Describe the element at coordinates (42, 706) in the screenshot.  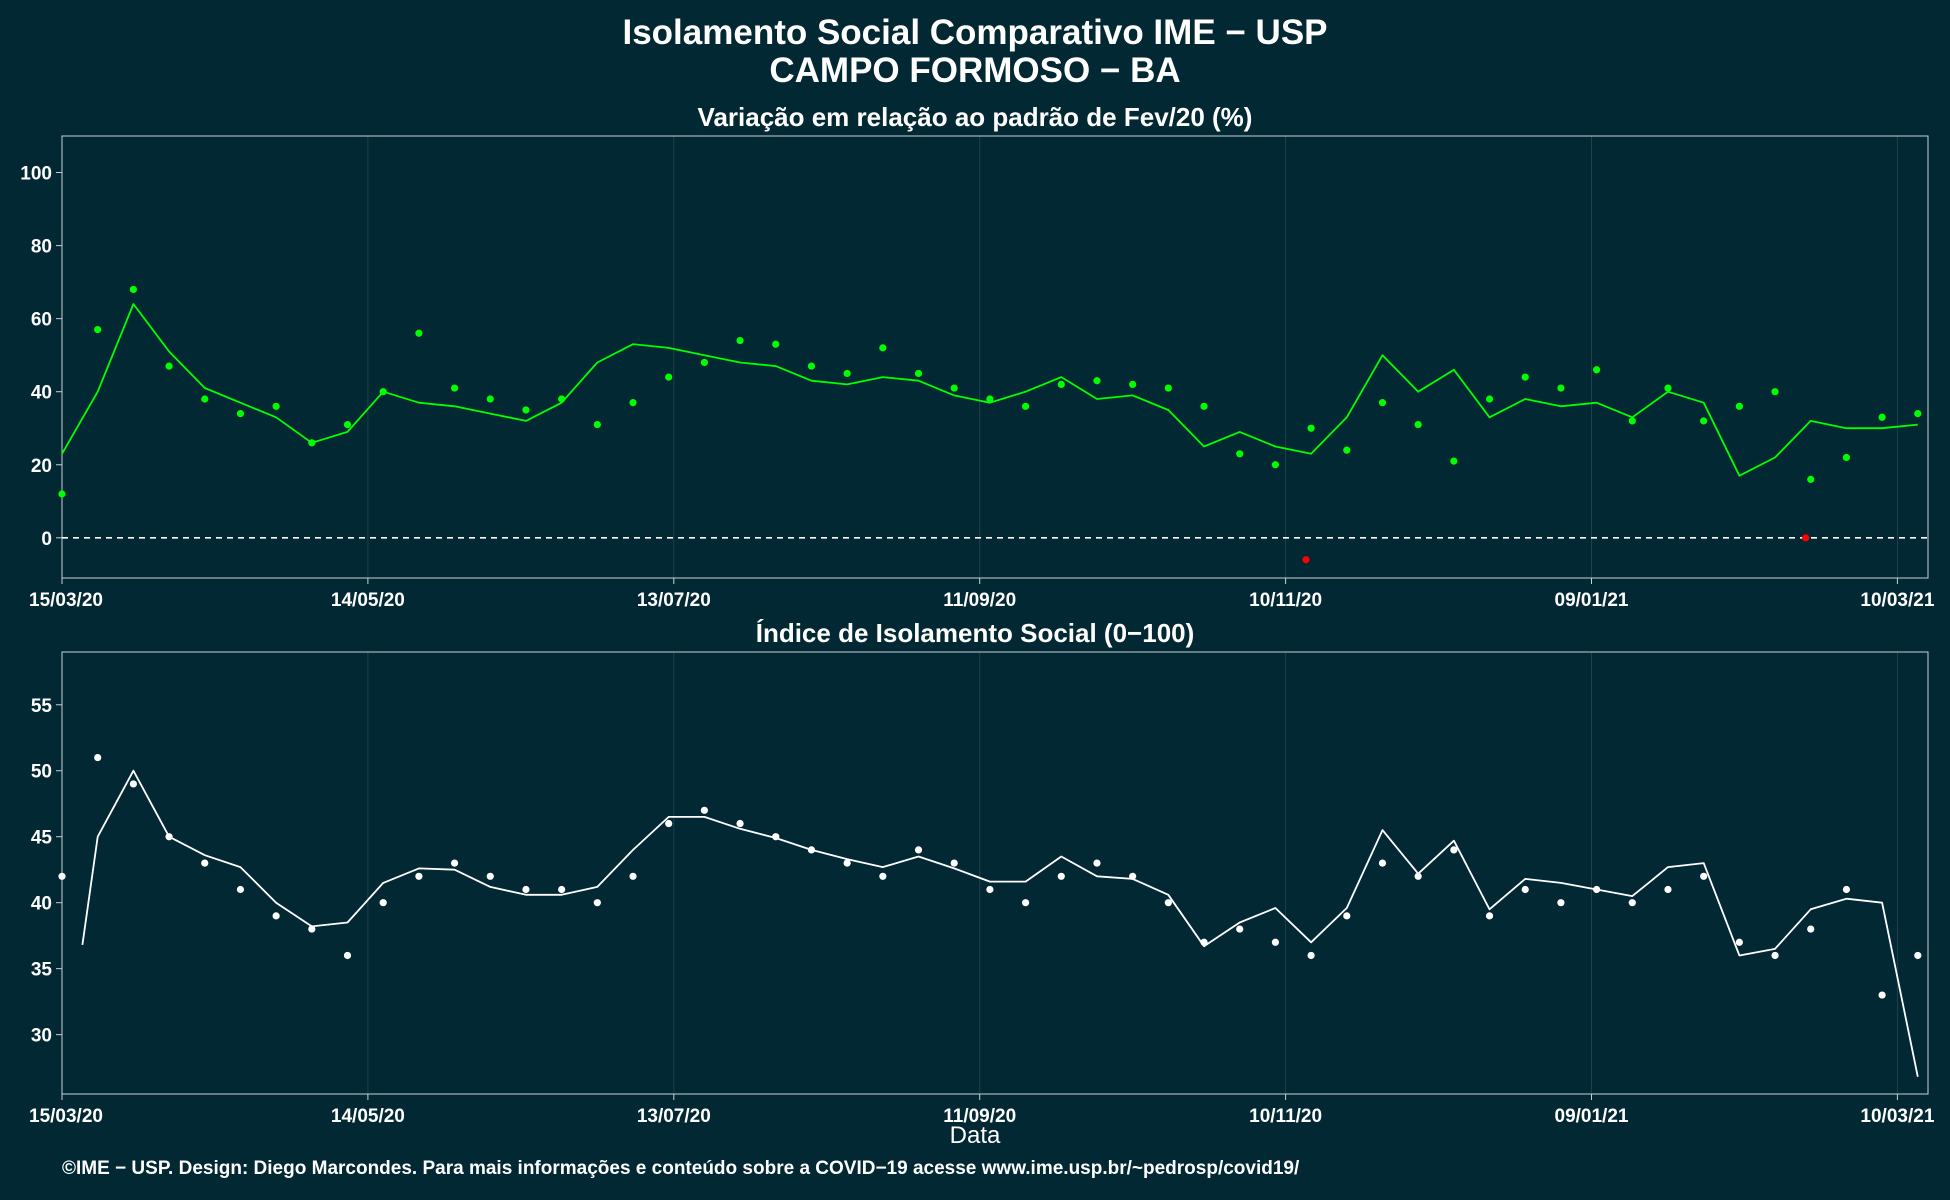
I see `y-tick-label: 55` at that location.